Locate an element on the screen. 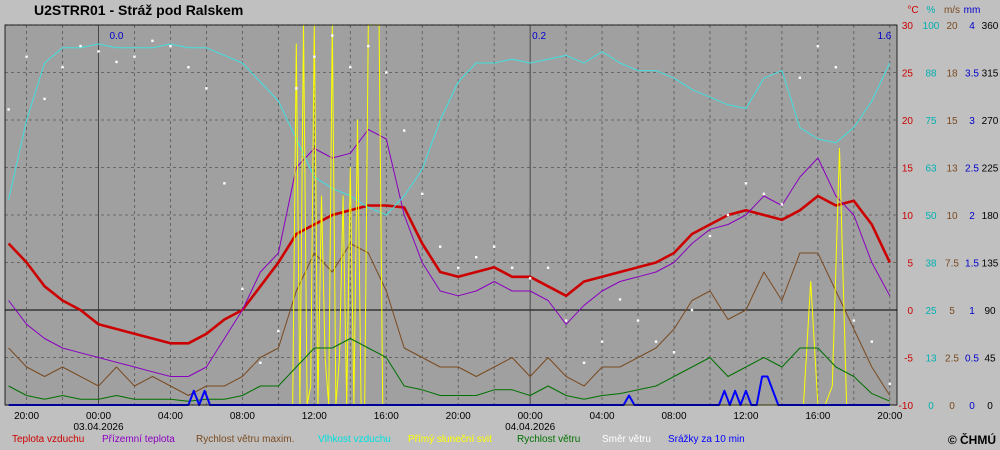 The image size is (1000, 450). y-tick-label: 0.5 is located at coordinates (972, 359).